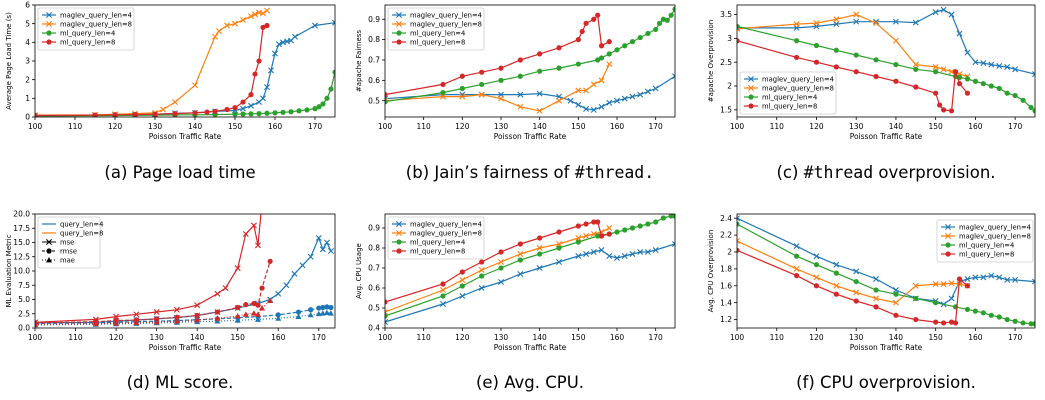  What do you see at coordinates (67, 261) in the screenshot?
I see `legend-label: mae` at bounding box center [67, 261].